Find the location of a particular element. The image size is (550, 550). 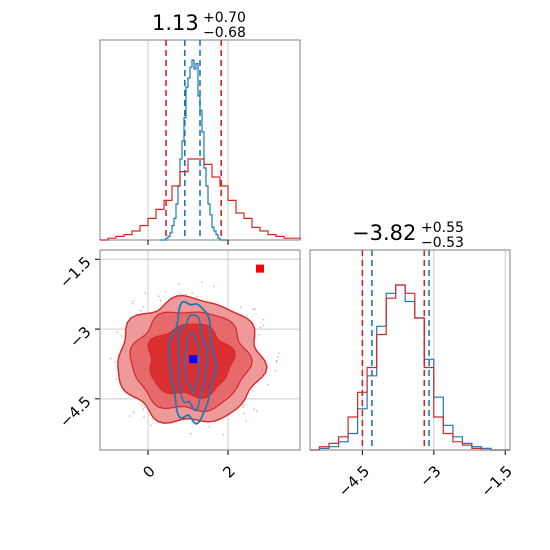

title-2-sup: +0.55 is located at coordinates (442, 228).